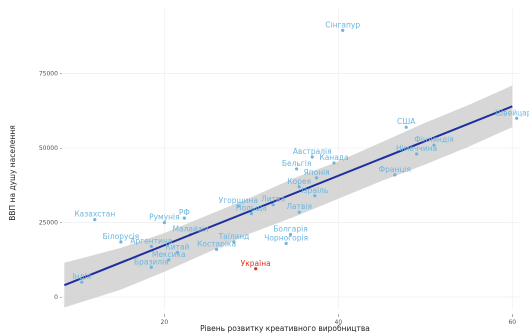 The height and width of the screenshot is (336, 529). Describe the element at coordinates (417, 154) in the screenshot. I see `point-німеччина` at that location.